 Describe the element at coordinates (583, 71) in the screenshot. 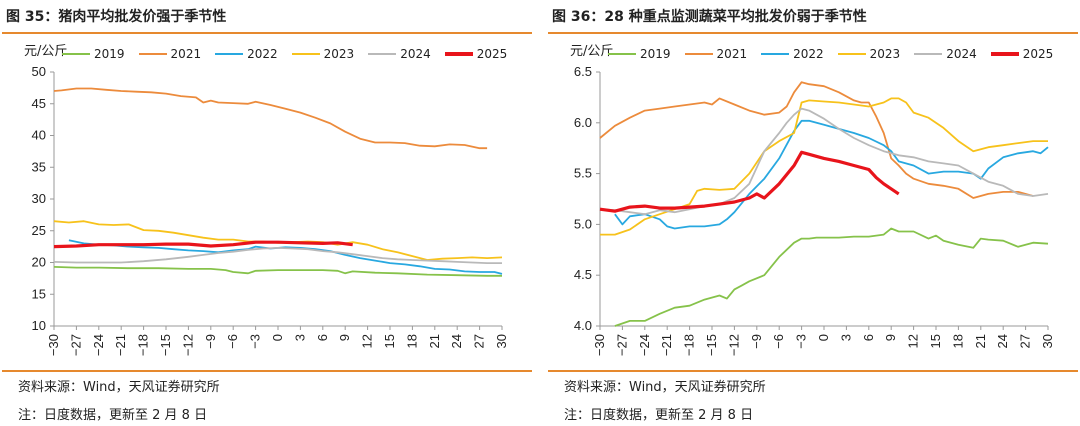

I see `y-tick-label: 6.5` at that location.